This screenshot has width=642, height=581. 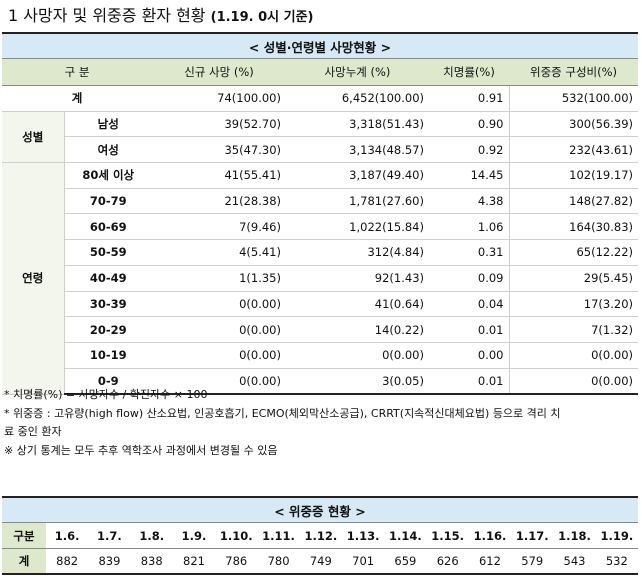 What do you see at coordinates (107, 15) in the screenshot?
I see `title-text: 1 사망자 및 위중증 환자 현황` at bounding box center [107, 15].